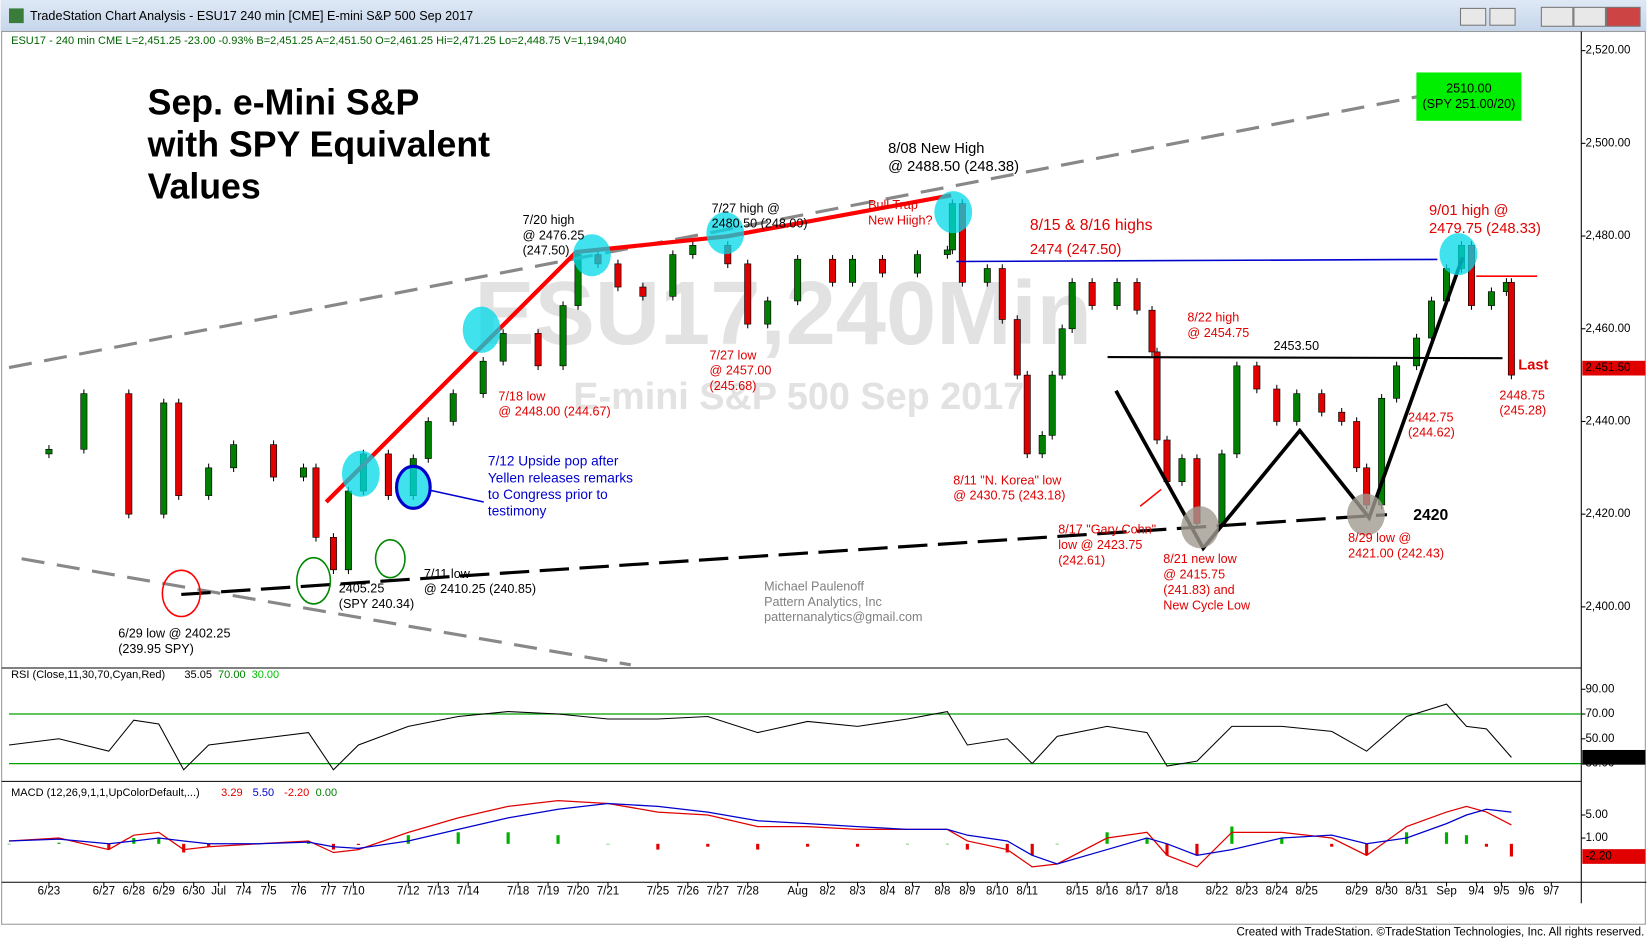  What do you see at coordinates (326, 612) in the screenshot?
I see `lower-channel` at bounding box center [326, 612].